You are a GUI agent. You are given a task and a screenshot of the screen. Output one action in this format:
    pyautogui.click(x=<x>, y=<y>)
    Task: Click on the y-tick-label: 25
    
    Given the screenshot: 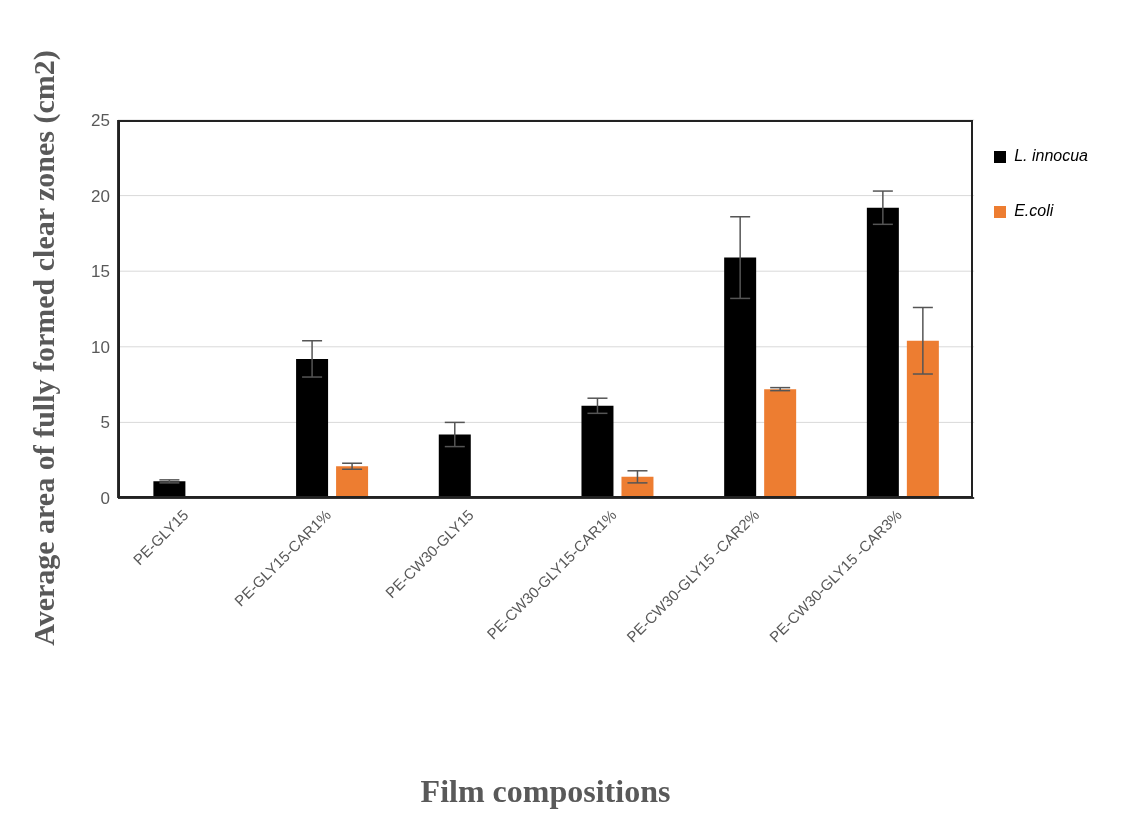 What is the action you would take?
    pyautogui.click(x=100, y=121)
    